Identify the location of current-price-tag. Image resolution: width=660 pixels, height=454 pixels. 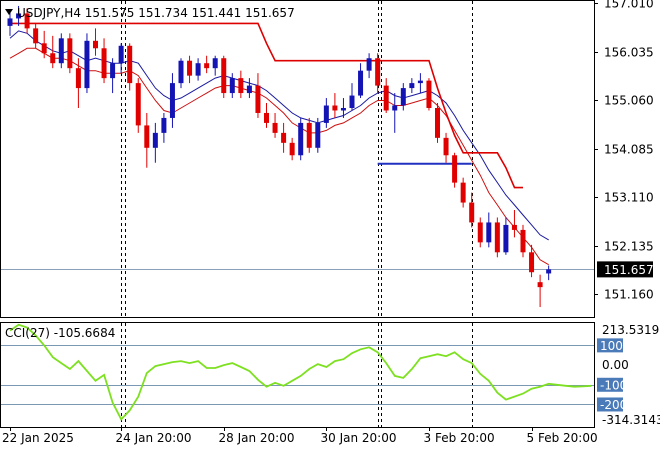
(625, 269).